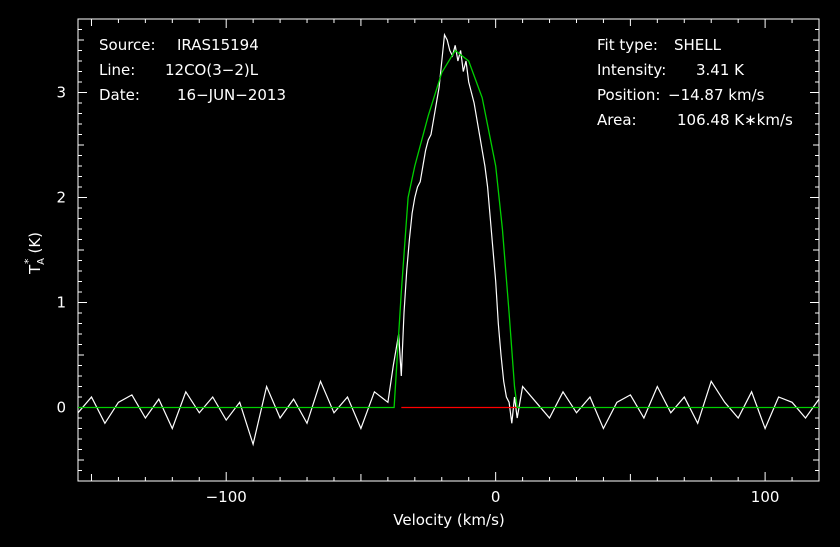 This screenshot has height=547, width=840. What do you see at coordinates (127, 45) in the screenshot?
I see `info-source-key: Source:` at bounding box center [127, 45].